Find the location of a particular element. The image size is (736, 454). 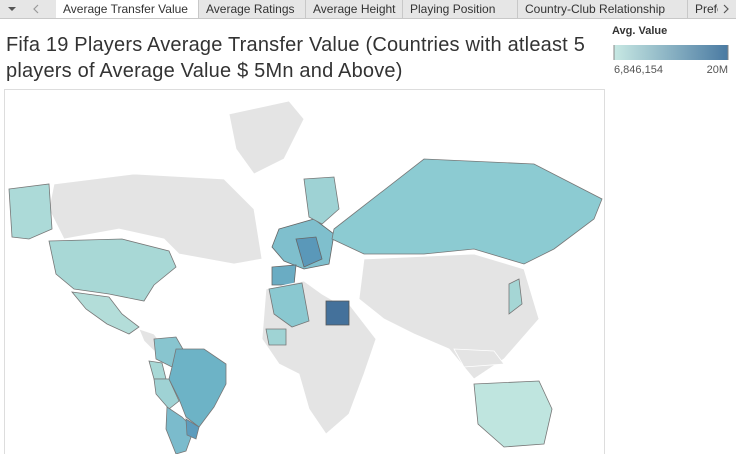

scandinavia is located at coordinates (321, 200).